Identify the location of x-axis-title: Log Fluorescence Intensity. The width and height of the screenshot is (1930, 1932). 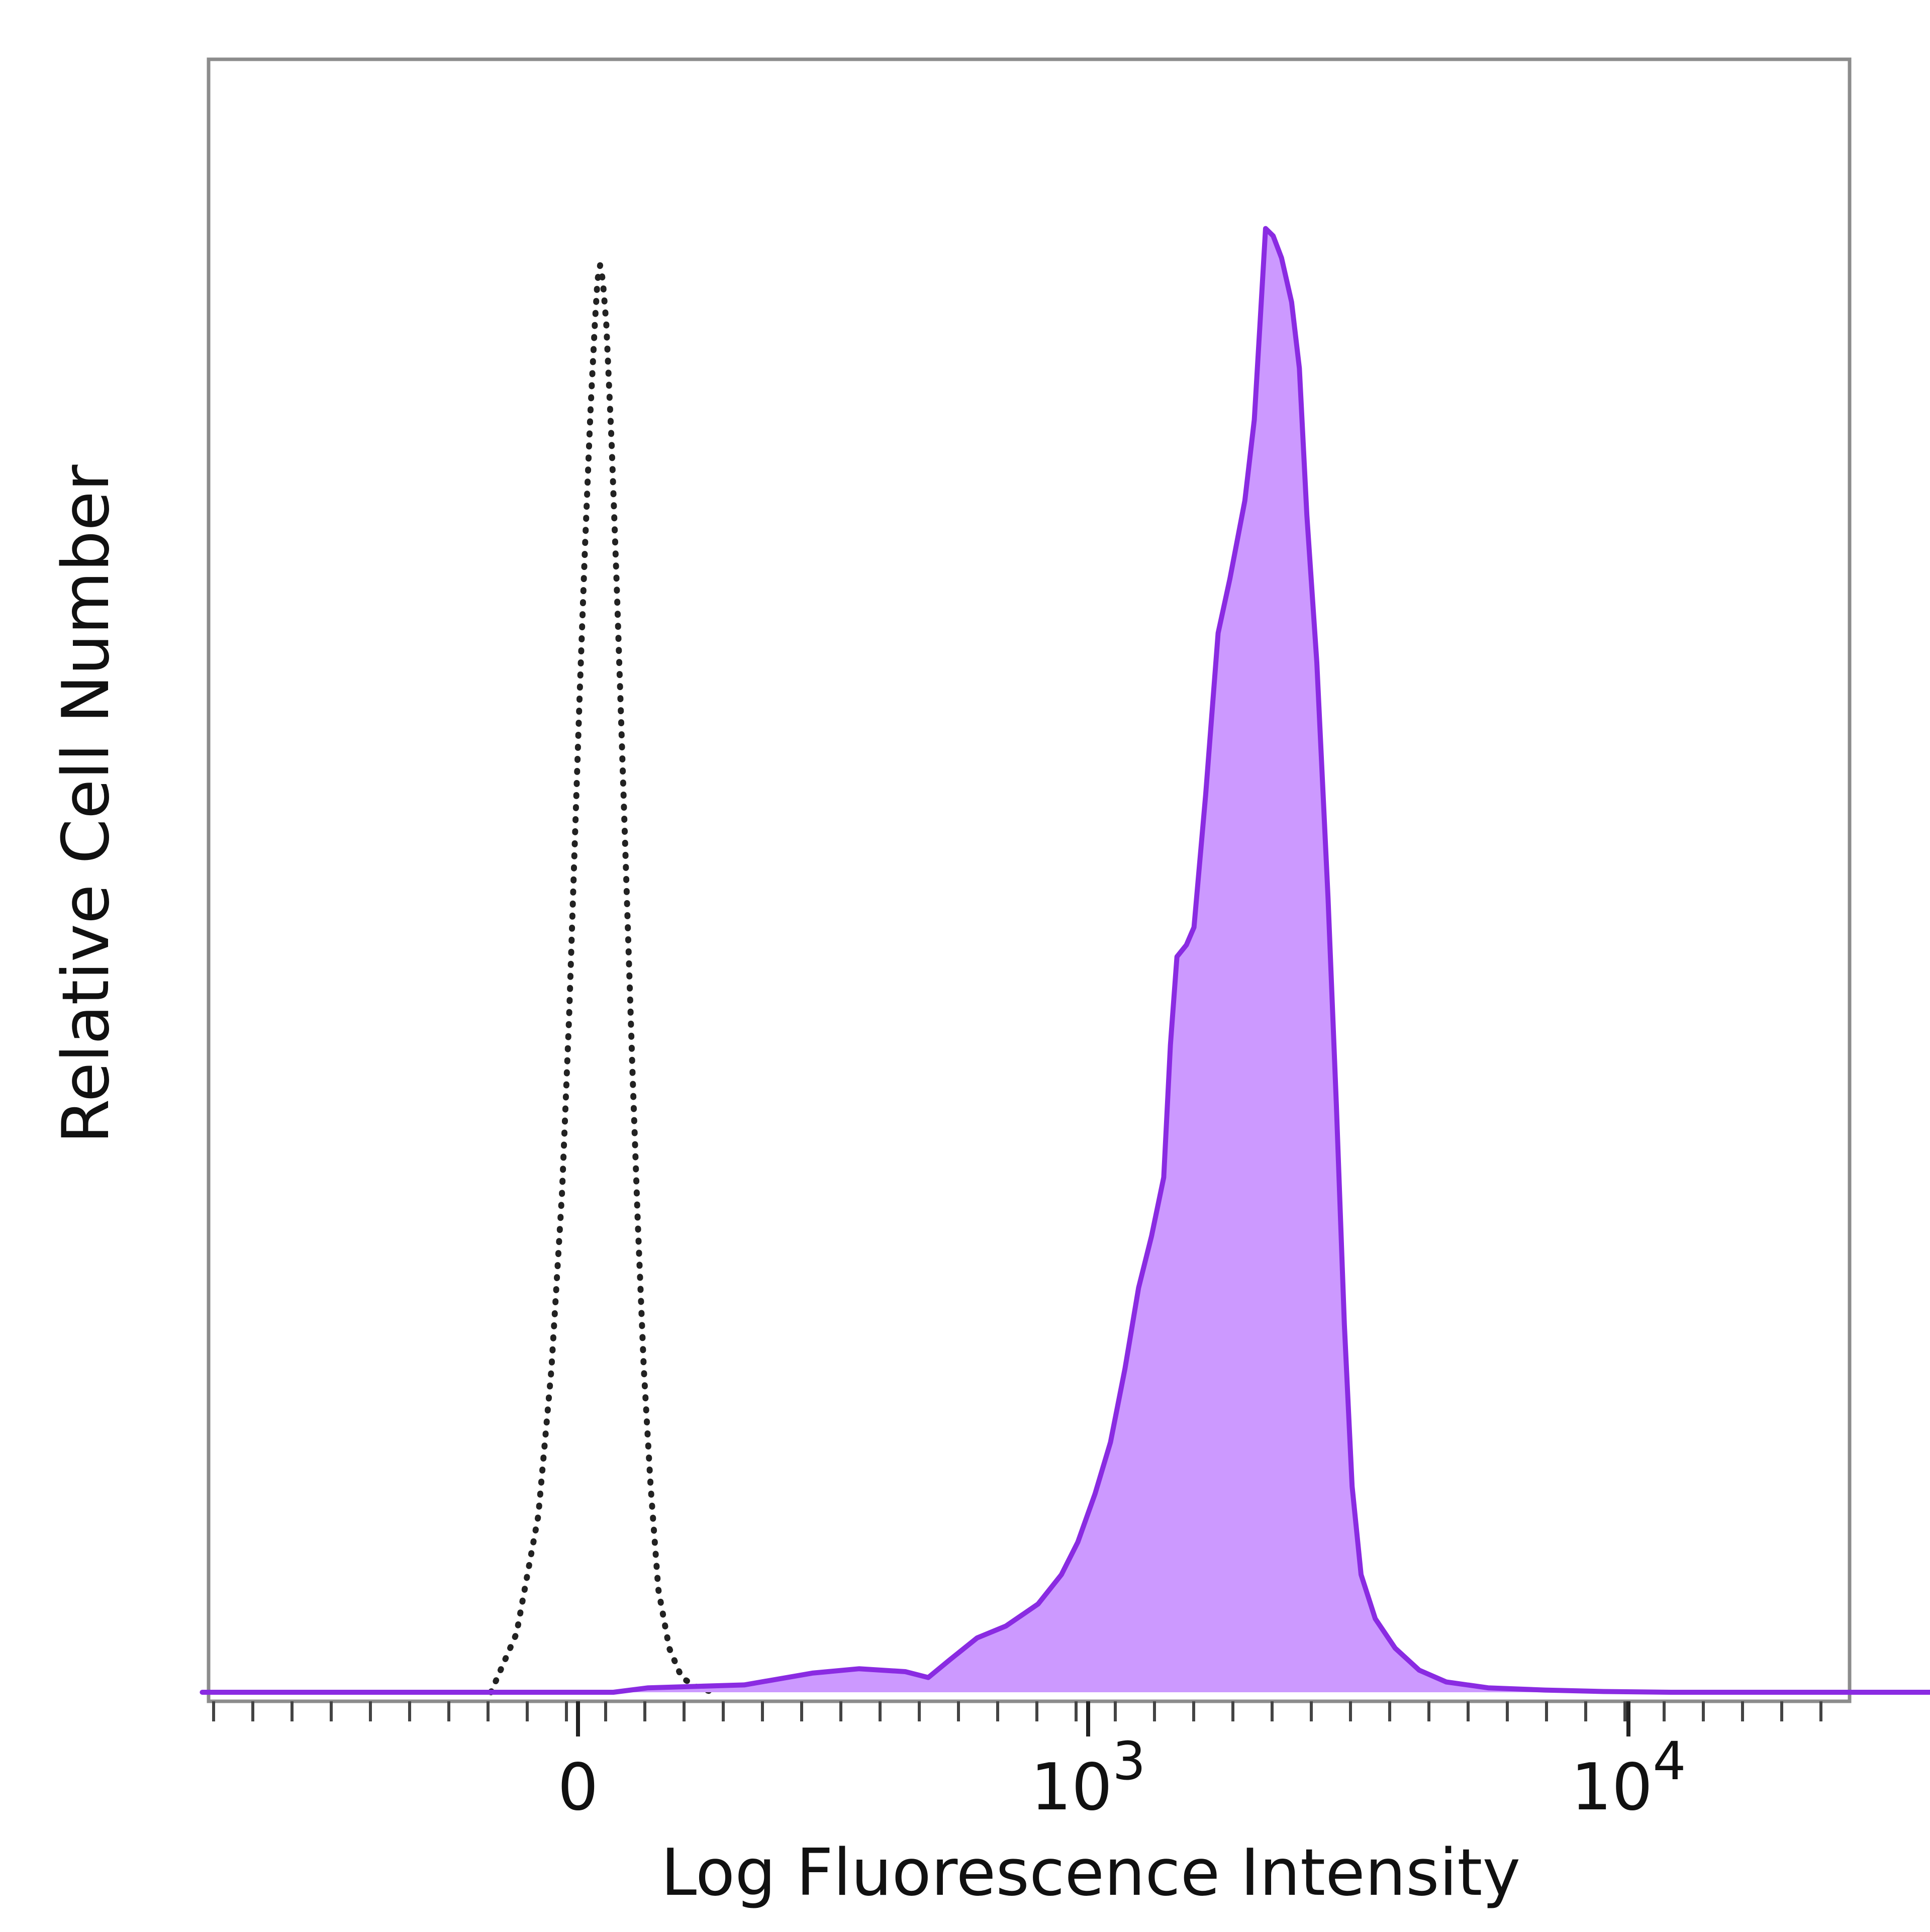
(1090, 1873).